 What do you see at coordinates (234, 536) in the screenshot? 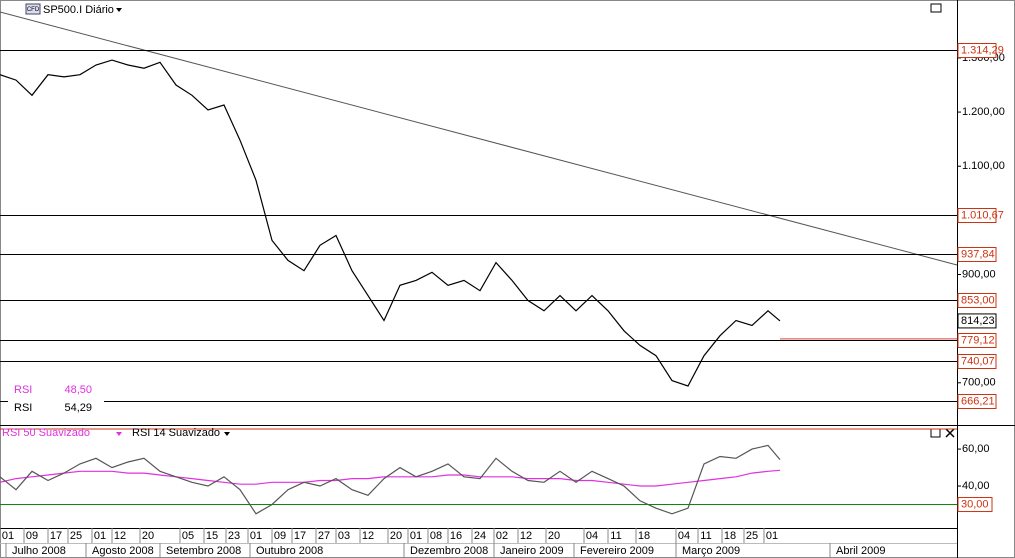
I see `x-tick-label: 23` at bounding box center [234, 536].